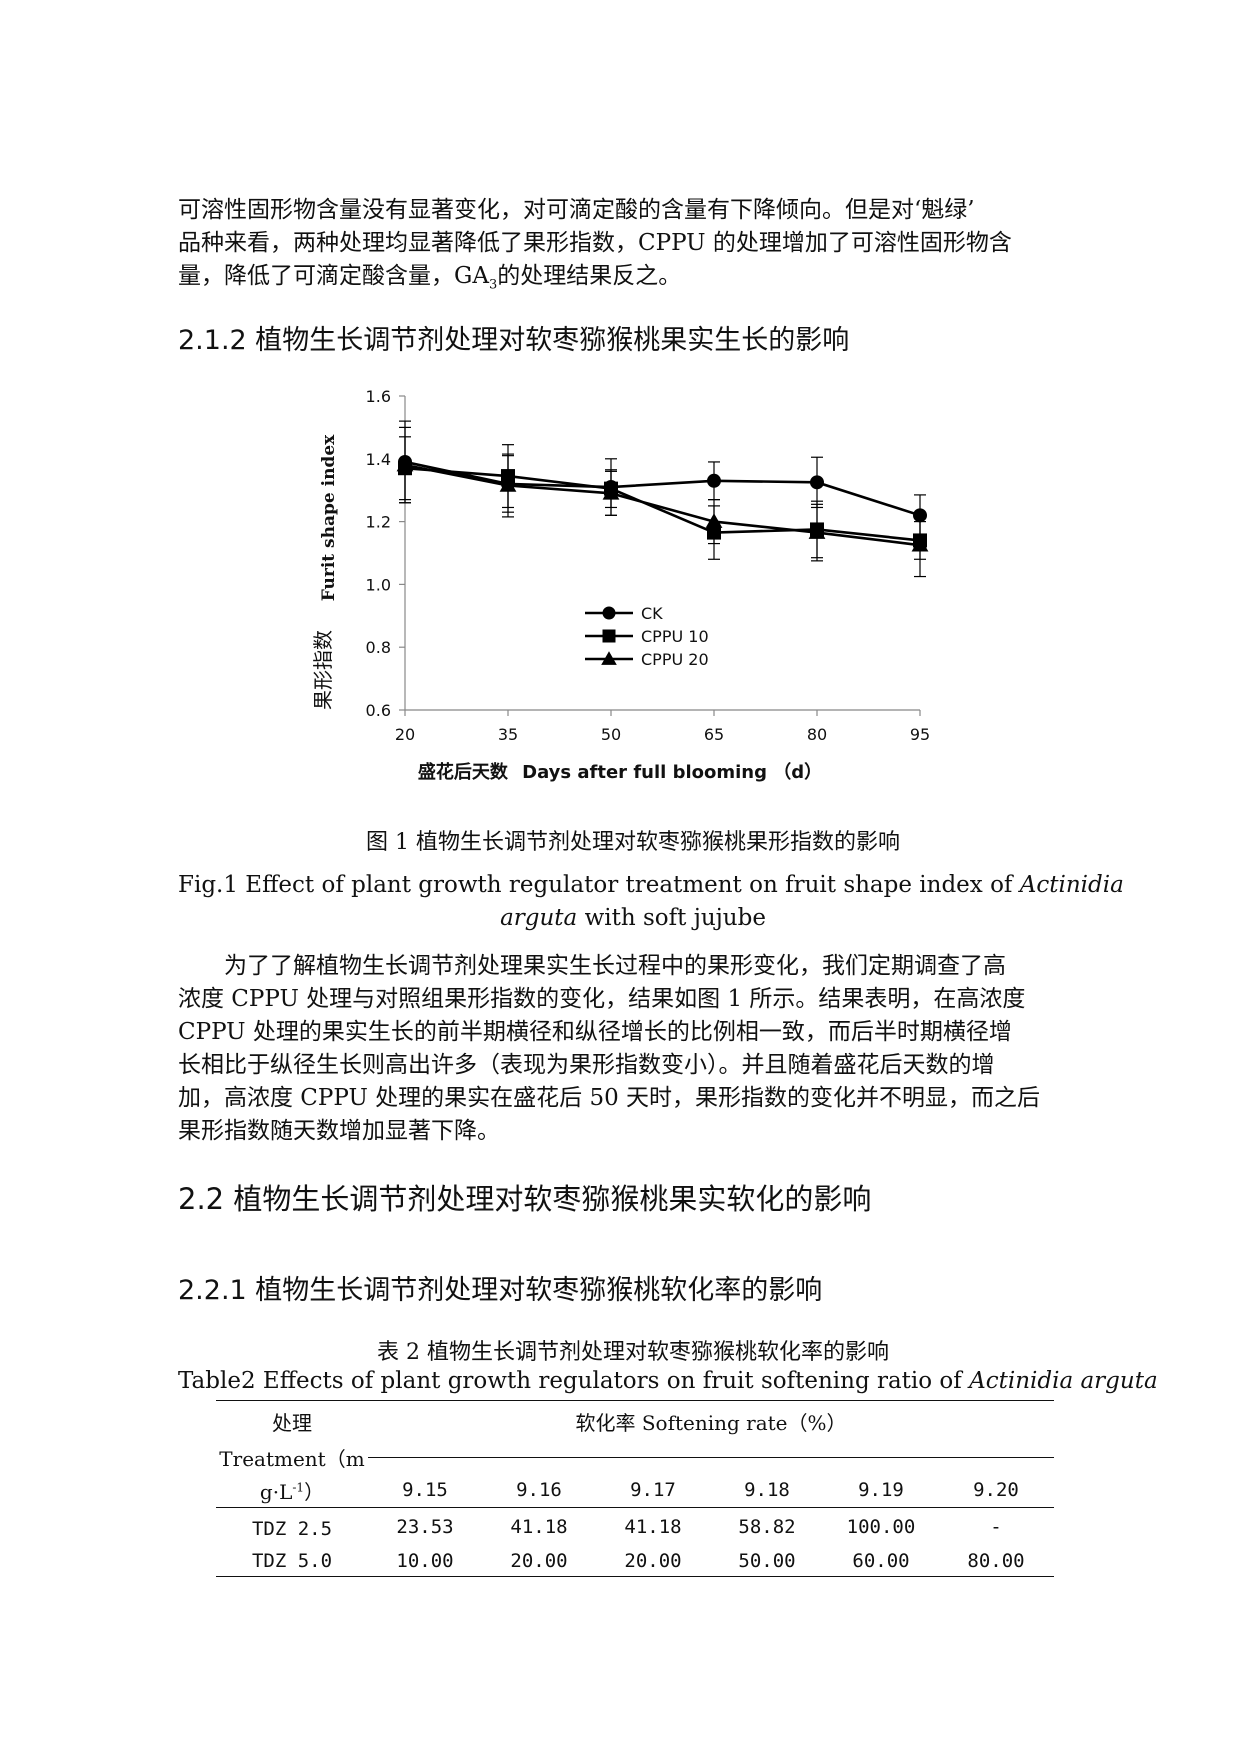  I want to click on table-cell: 80.00, so click(996, 1561).